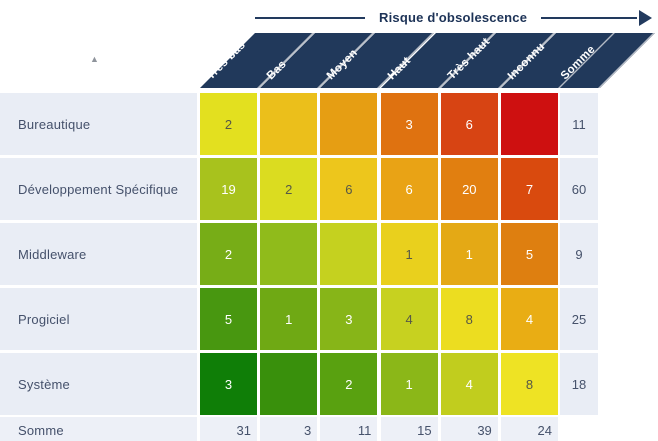  I want to click on totals-row-label: Somme, so click(98, 429).